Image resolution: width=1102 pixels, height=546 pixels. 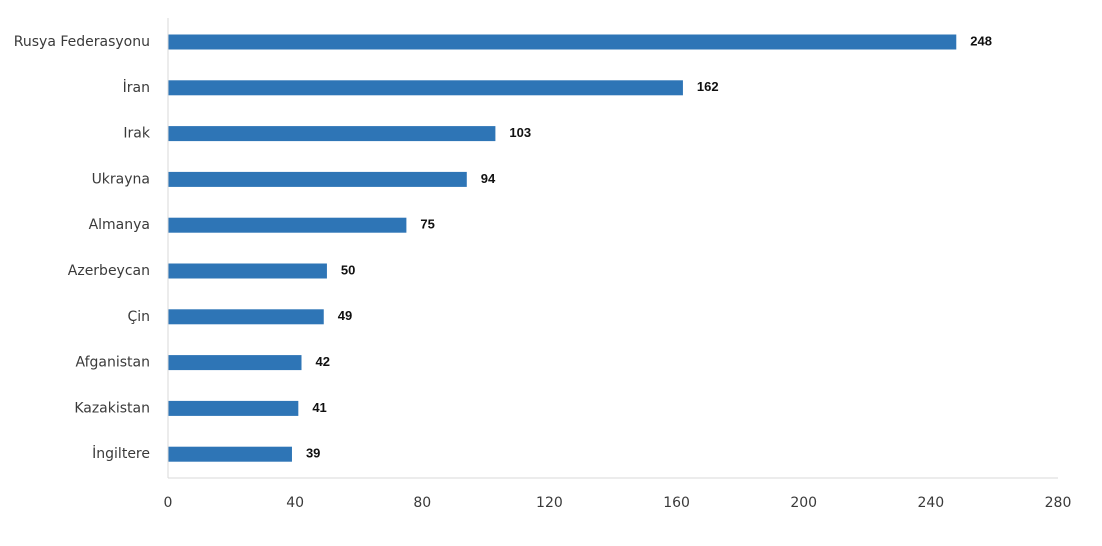 I want to click on x-tick-label-120: 120, so click(x=549, y=503).